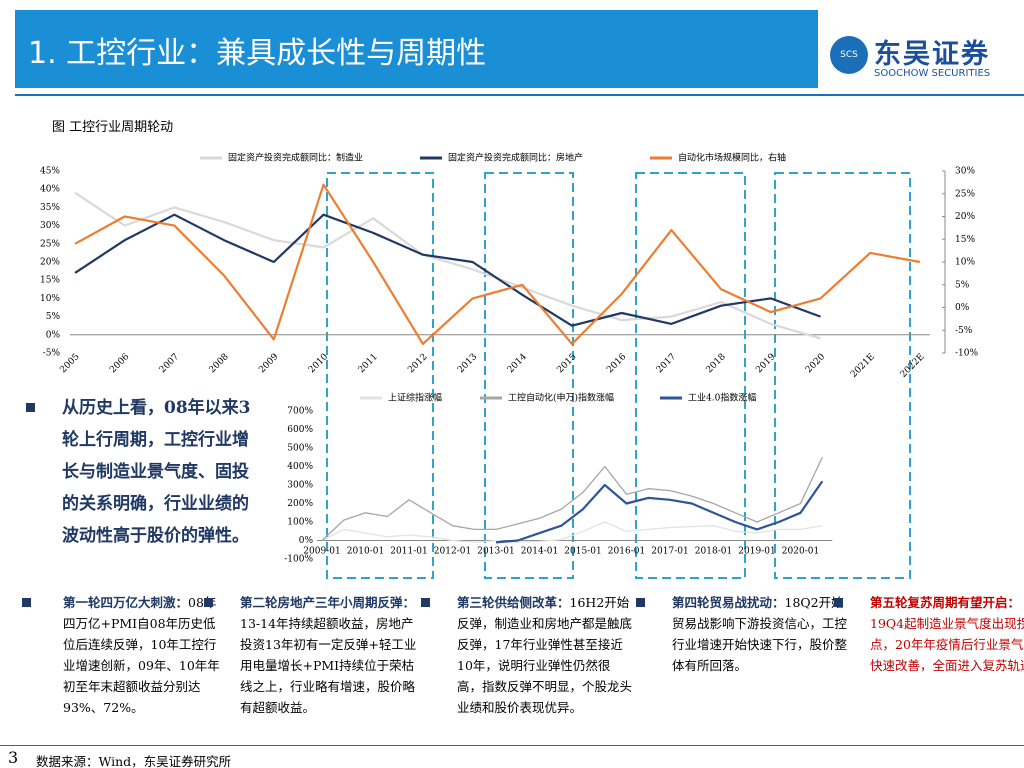 The height and width of the screenshot is (768, 1024). Describe the element at coordinates (408, 552) in the screenshot. I see `x-tick-label: 2011-01` at that location.